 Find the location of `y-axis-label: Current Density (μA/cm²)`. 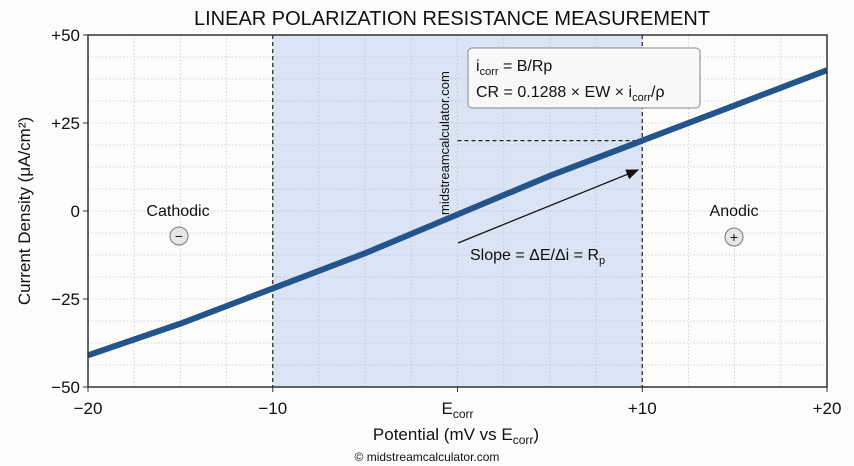

y-axis-label: Current Density (μA/cm²) is located at coordinates (24, 211).